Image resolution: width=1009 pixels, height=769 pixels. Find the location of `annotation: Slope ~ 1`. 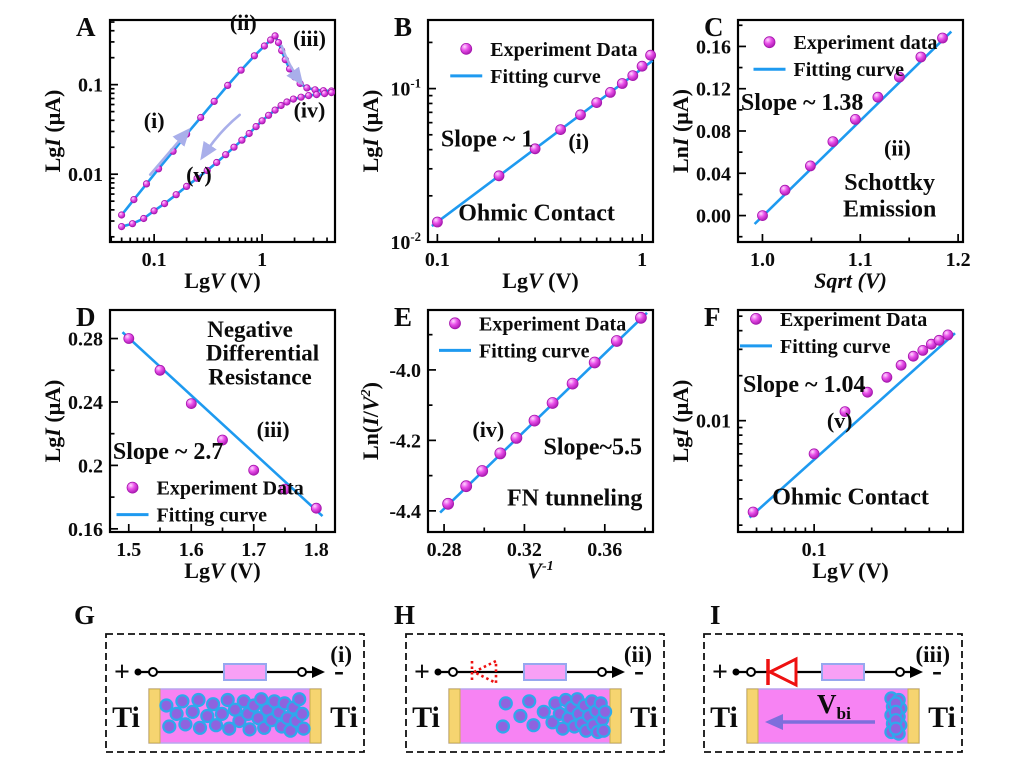

annotation: Slope ~ 1 is located at coordinates (487, 139).